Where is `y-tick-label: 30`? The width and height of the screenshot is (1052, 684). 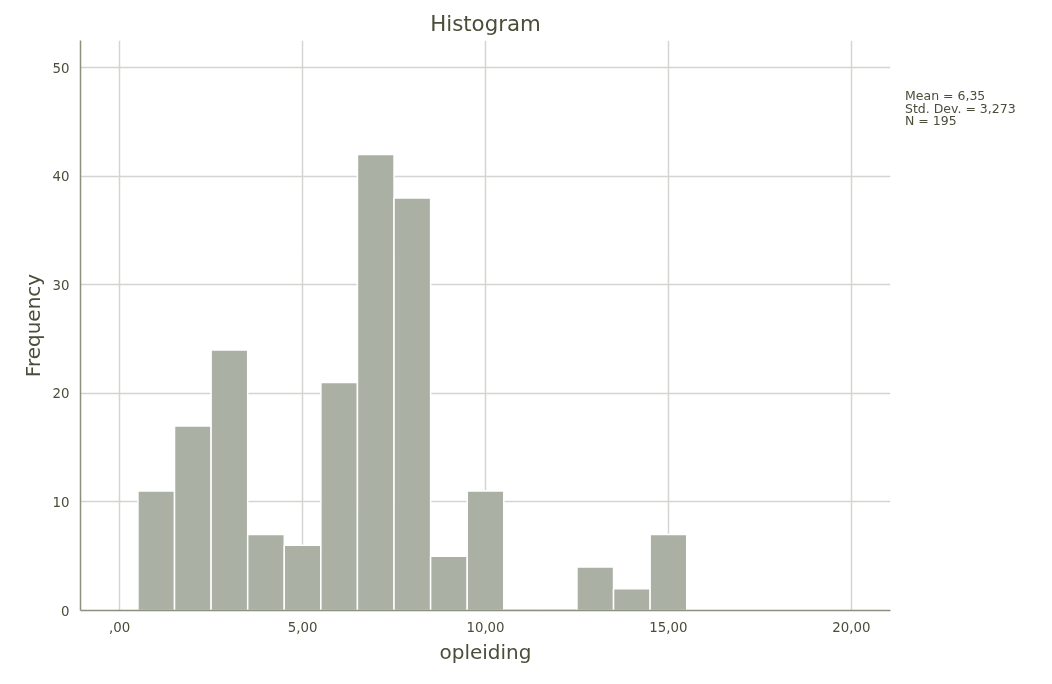
y-tick-label: 30 is located at coordinates (61, 285).